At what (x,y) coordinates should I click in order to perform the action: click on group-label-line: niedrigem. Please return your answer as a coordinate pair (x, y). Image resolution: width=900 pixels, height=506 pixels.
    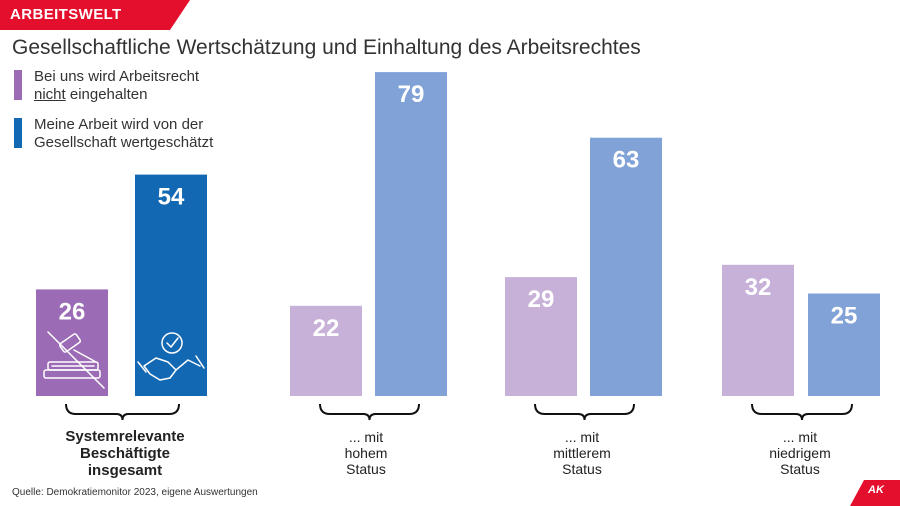
    Looking at the image, I should click on (800, 453).